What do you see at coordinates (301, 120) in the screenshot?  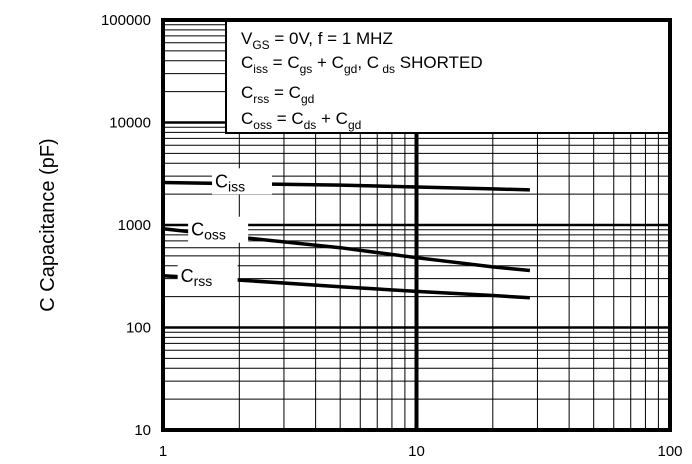 I see `annotation-line: Coss = Cds + Cgd` at bounding box center [301, 120].